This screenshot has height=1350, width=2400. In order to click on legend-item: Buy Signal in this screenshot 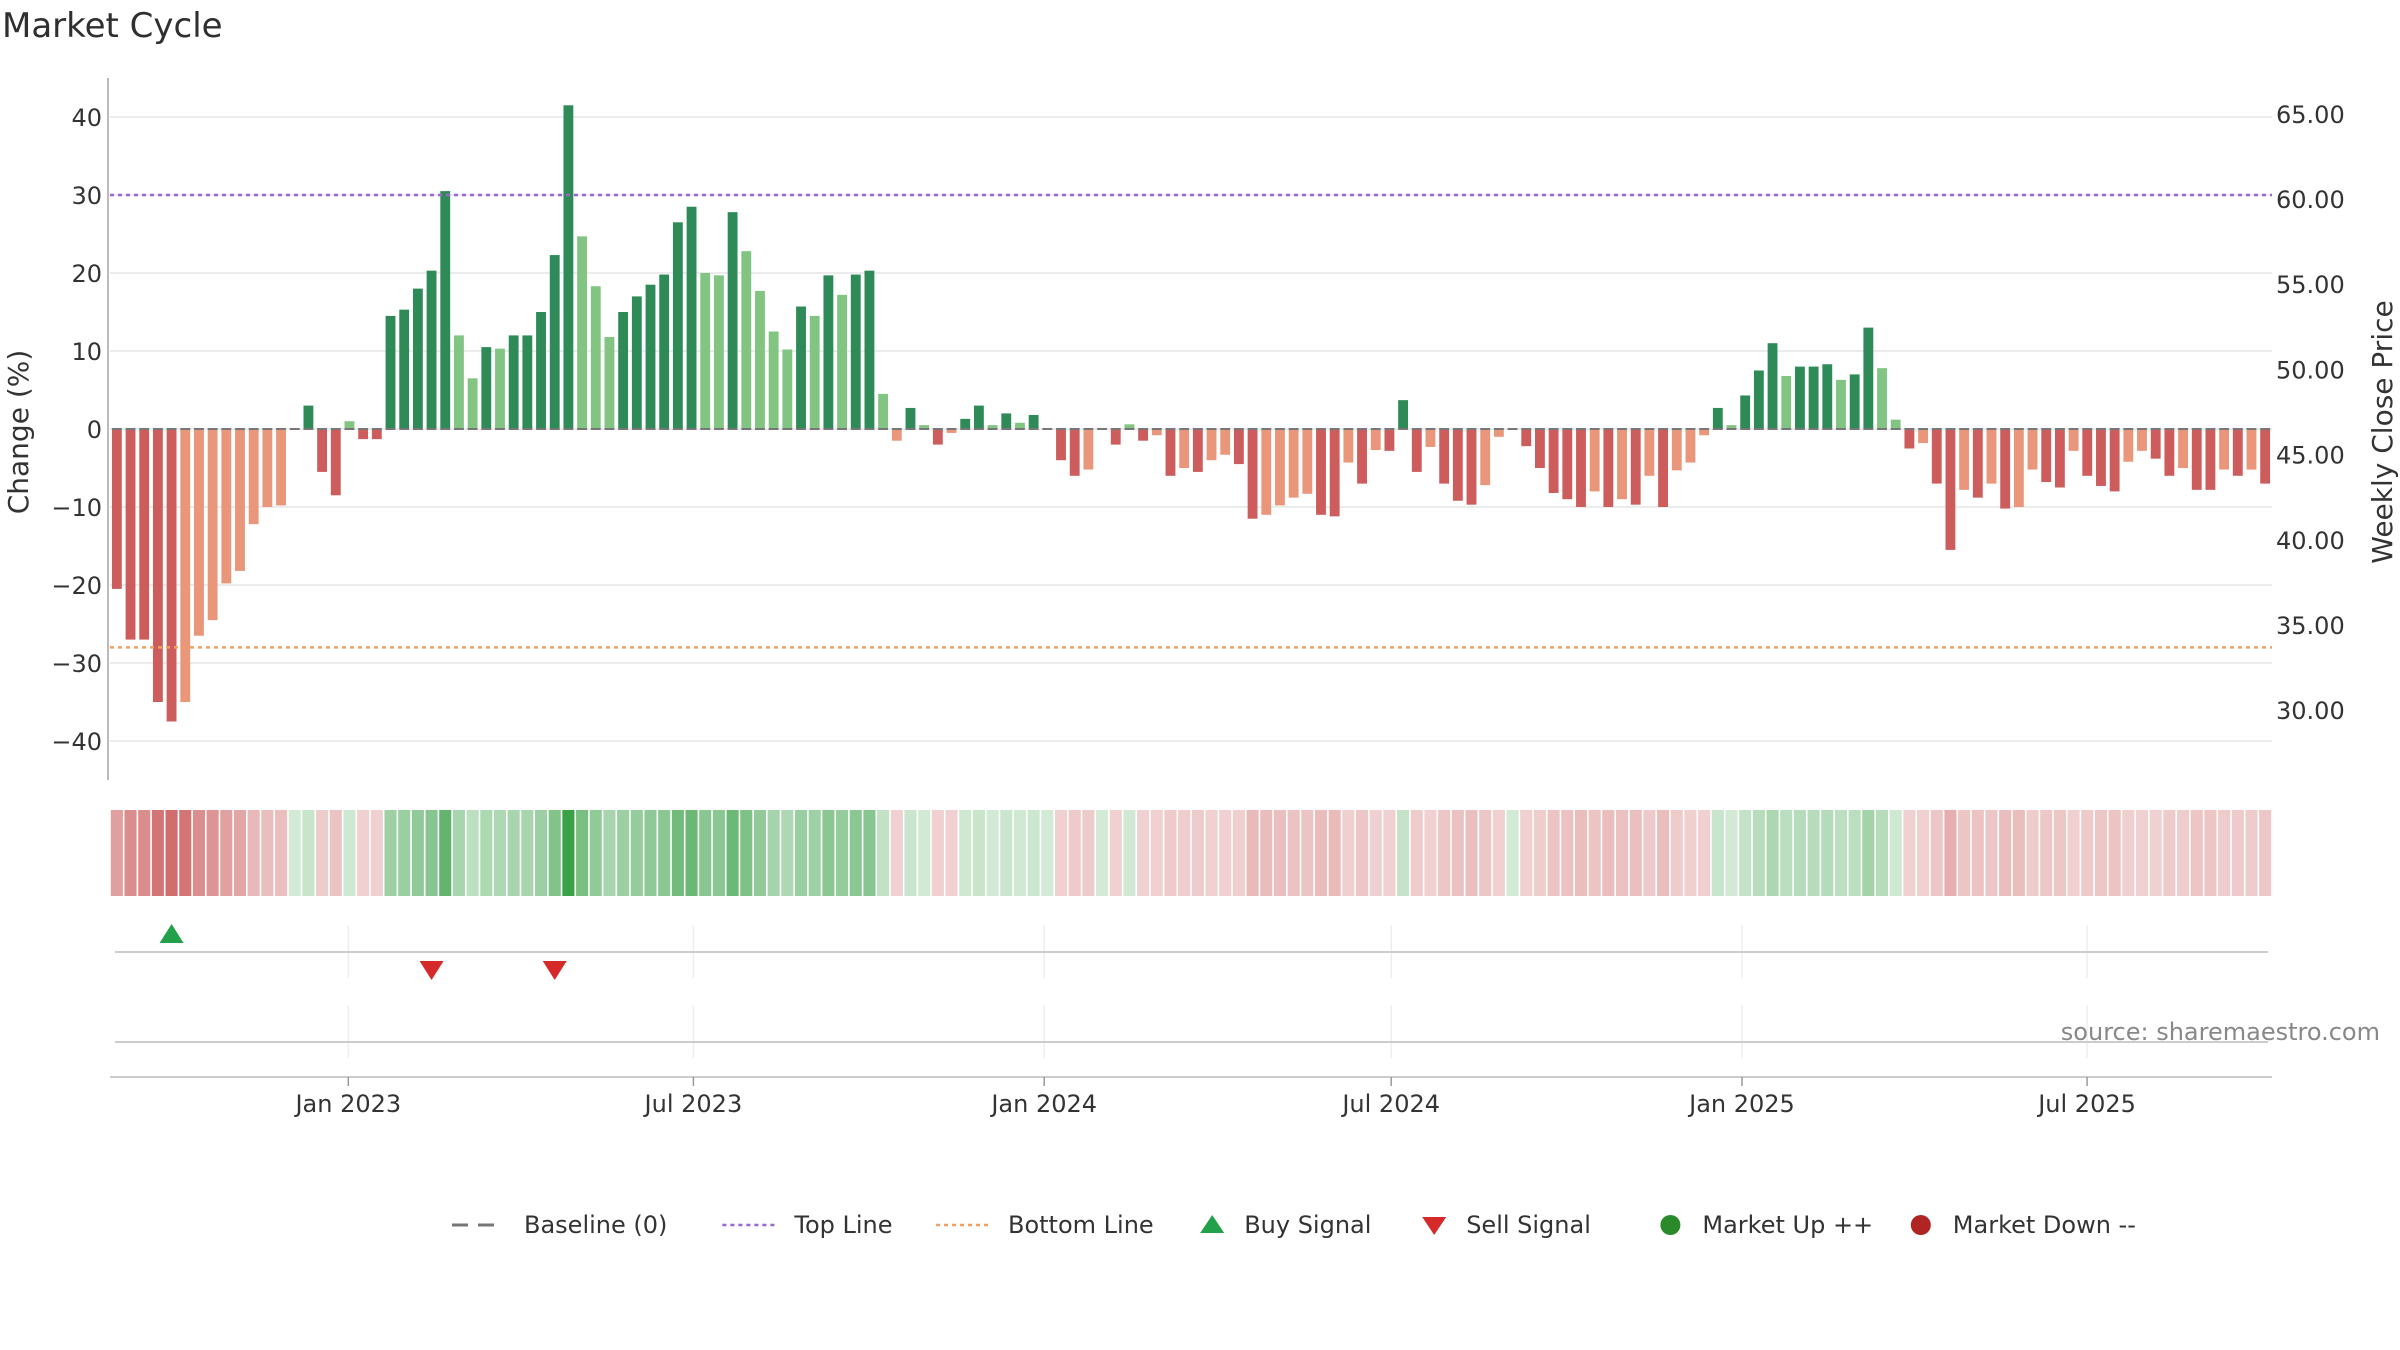, I will do `click(1285, 1225)`.